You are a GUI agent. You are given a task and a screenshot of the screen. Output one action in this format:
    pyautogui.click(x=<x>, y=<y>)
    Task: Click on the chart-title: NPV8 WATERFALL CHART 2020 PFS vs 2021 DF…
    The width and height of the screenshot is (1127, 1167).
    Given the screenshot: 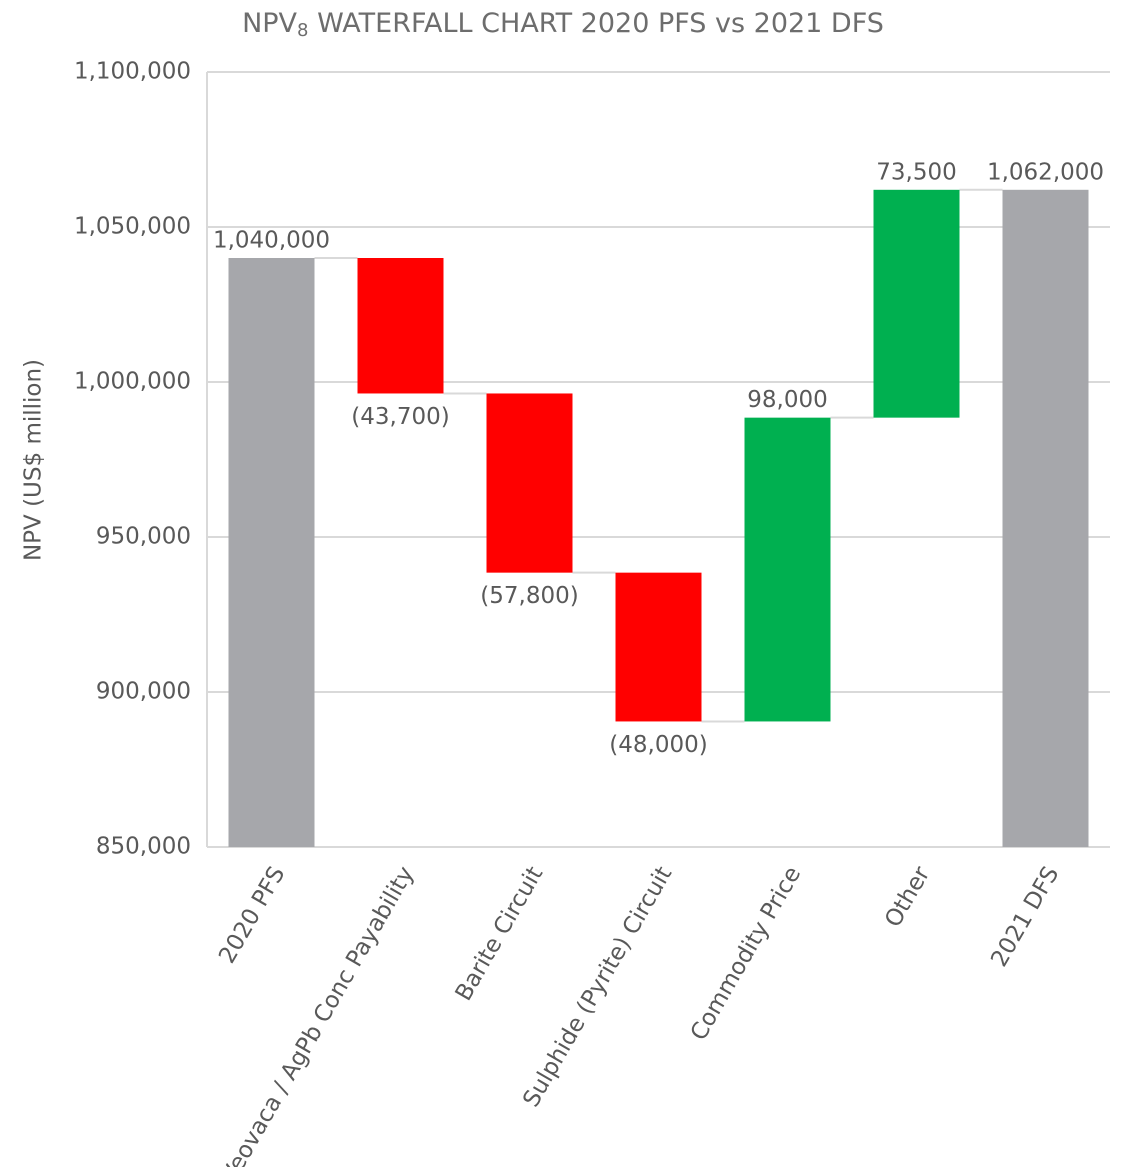 What is the action you would take?
    pyautogui.click(x=563, y=25)
    